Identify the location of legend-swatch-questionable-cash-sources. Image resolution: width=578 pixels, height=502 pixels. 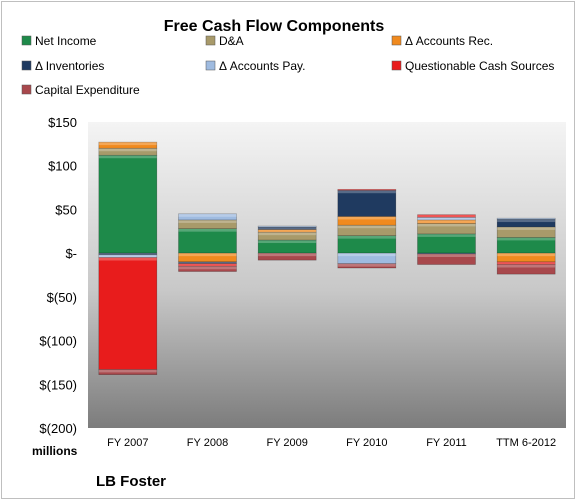
(396, 65).